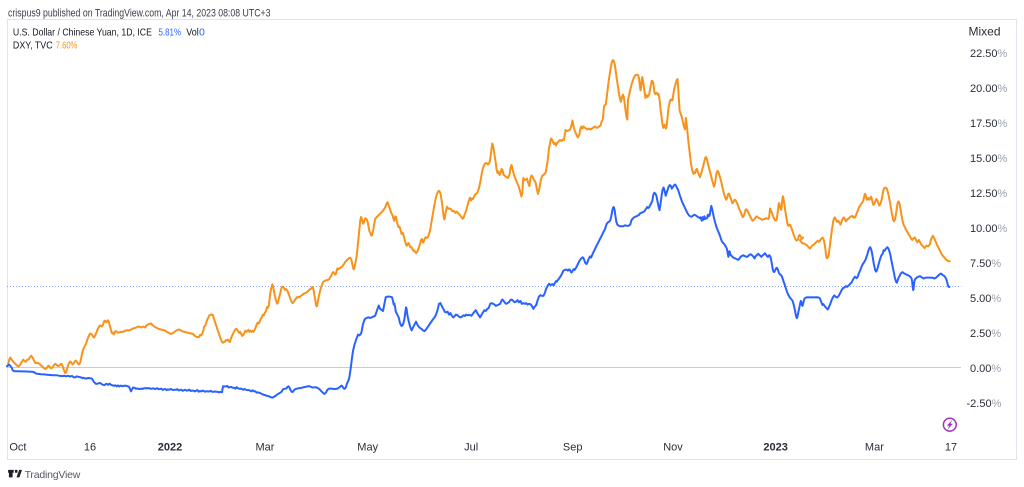 The width and height of the screenshot is (1024, 487). What do you see at coordinates (67, 46) in the screenshot?
I see `svg-text: 7.60%` at bounding box center [67, 46].